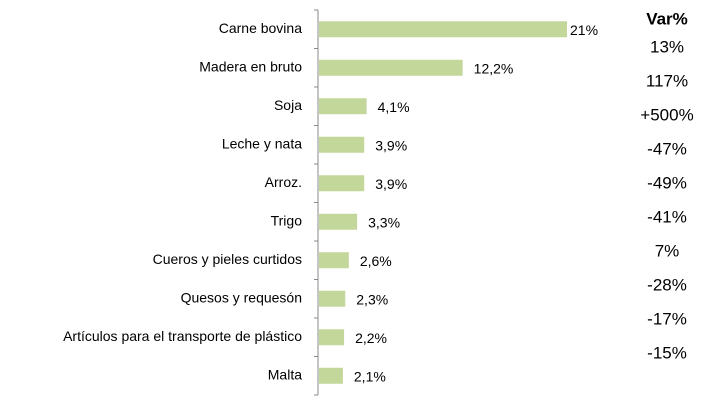 This screenshot has height=401, width=715. What do you see at coordinates (584, 30) in the screenshot?
I see `value-label: 21%` at bounding box center [584, 30].